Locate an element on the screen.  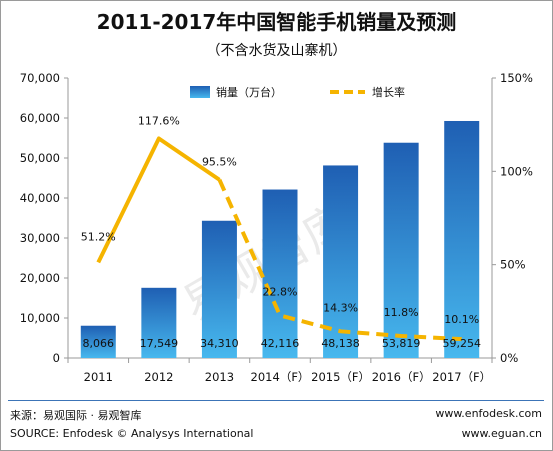
url-eguan: www.eguan.cn is located at coordinates (501, 433).